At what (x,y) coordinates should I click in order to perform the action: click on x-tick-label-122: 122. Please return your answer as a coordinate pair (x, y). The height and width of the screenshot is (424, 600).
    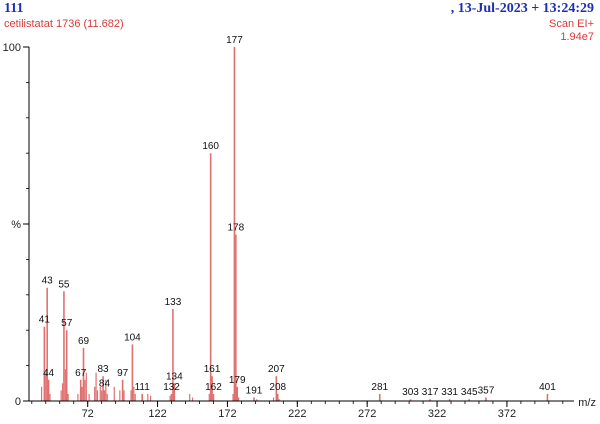
    Looking at the image, I should click on (157, 414).